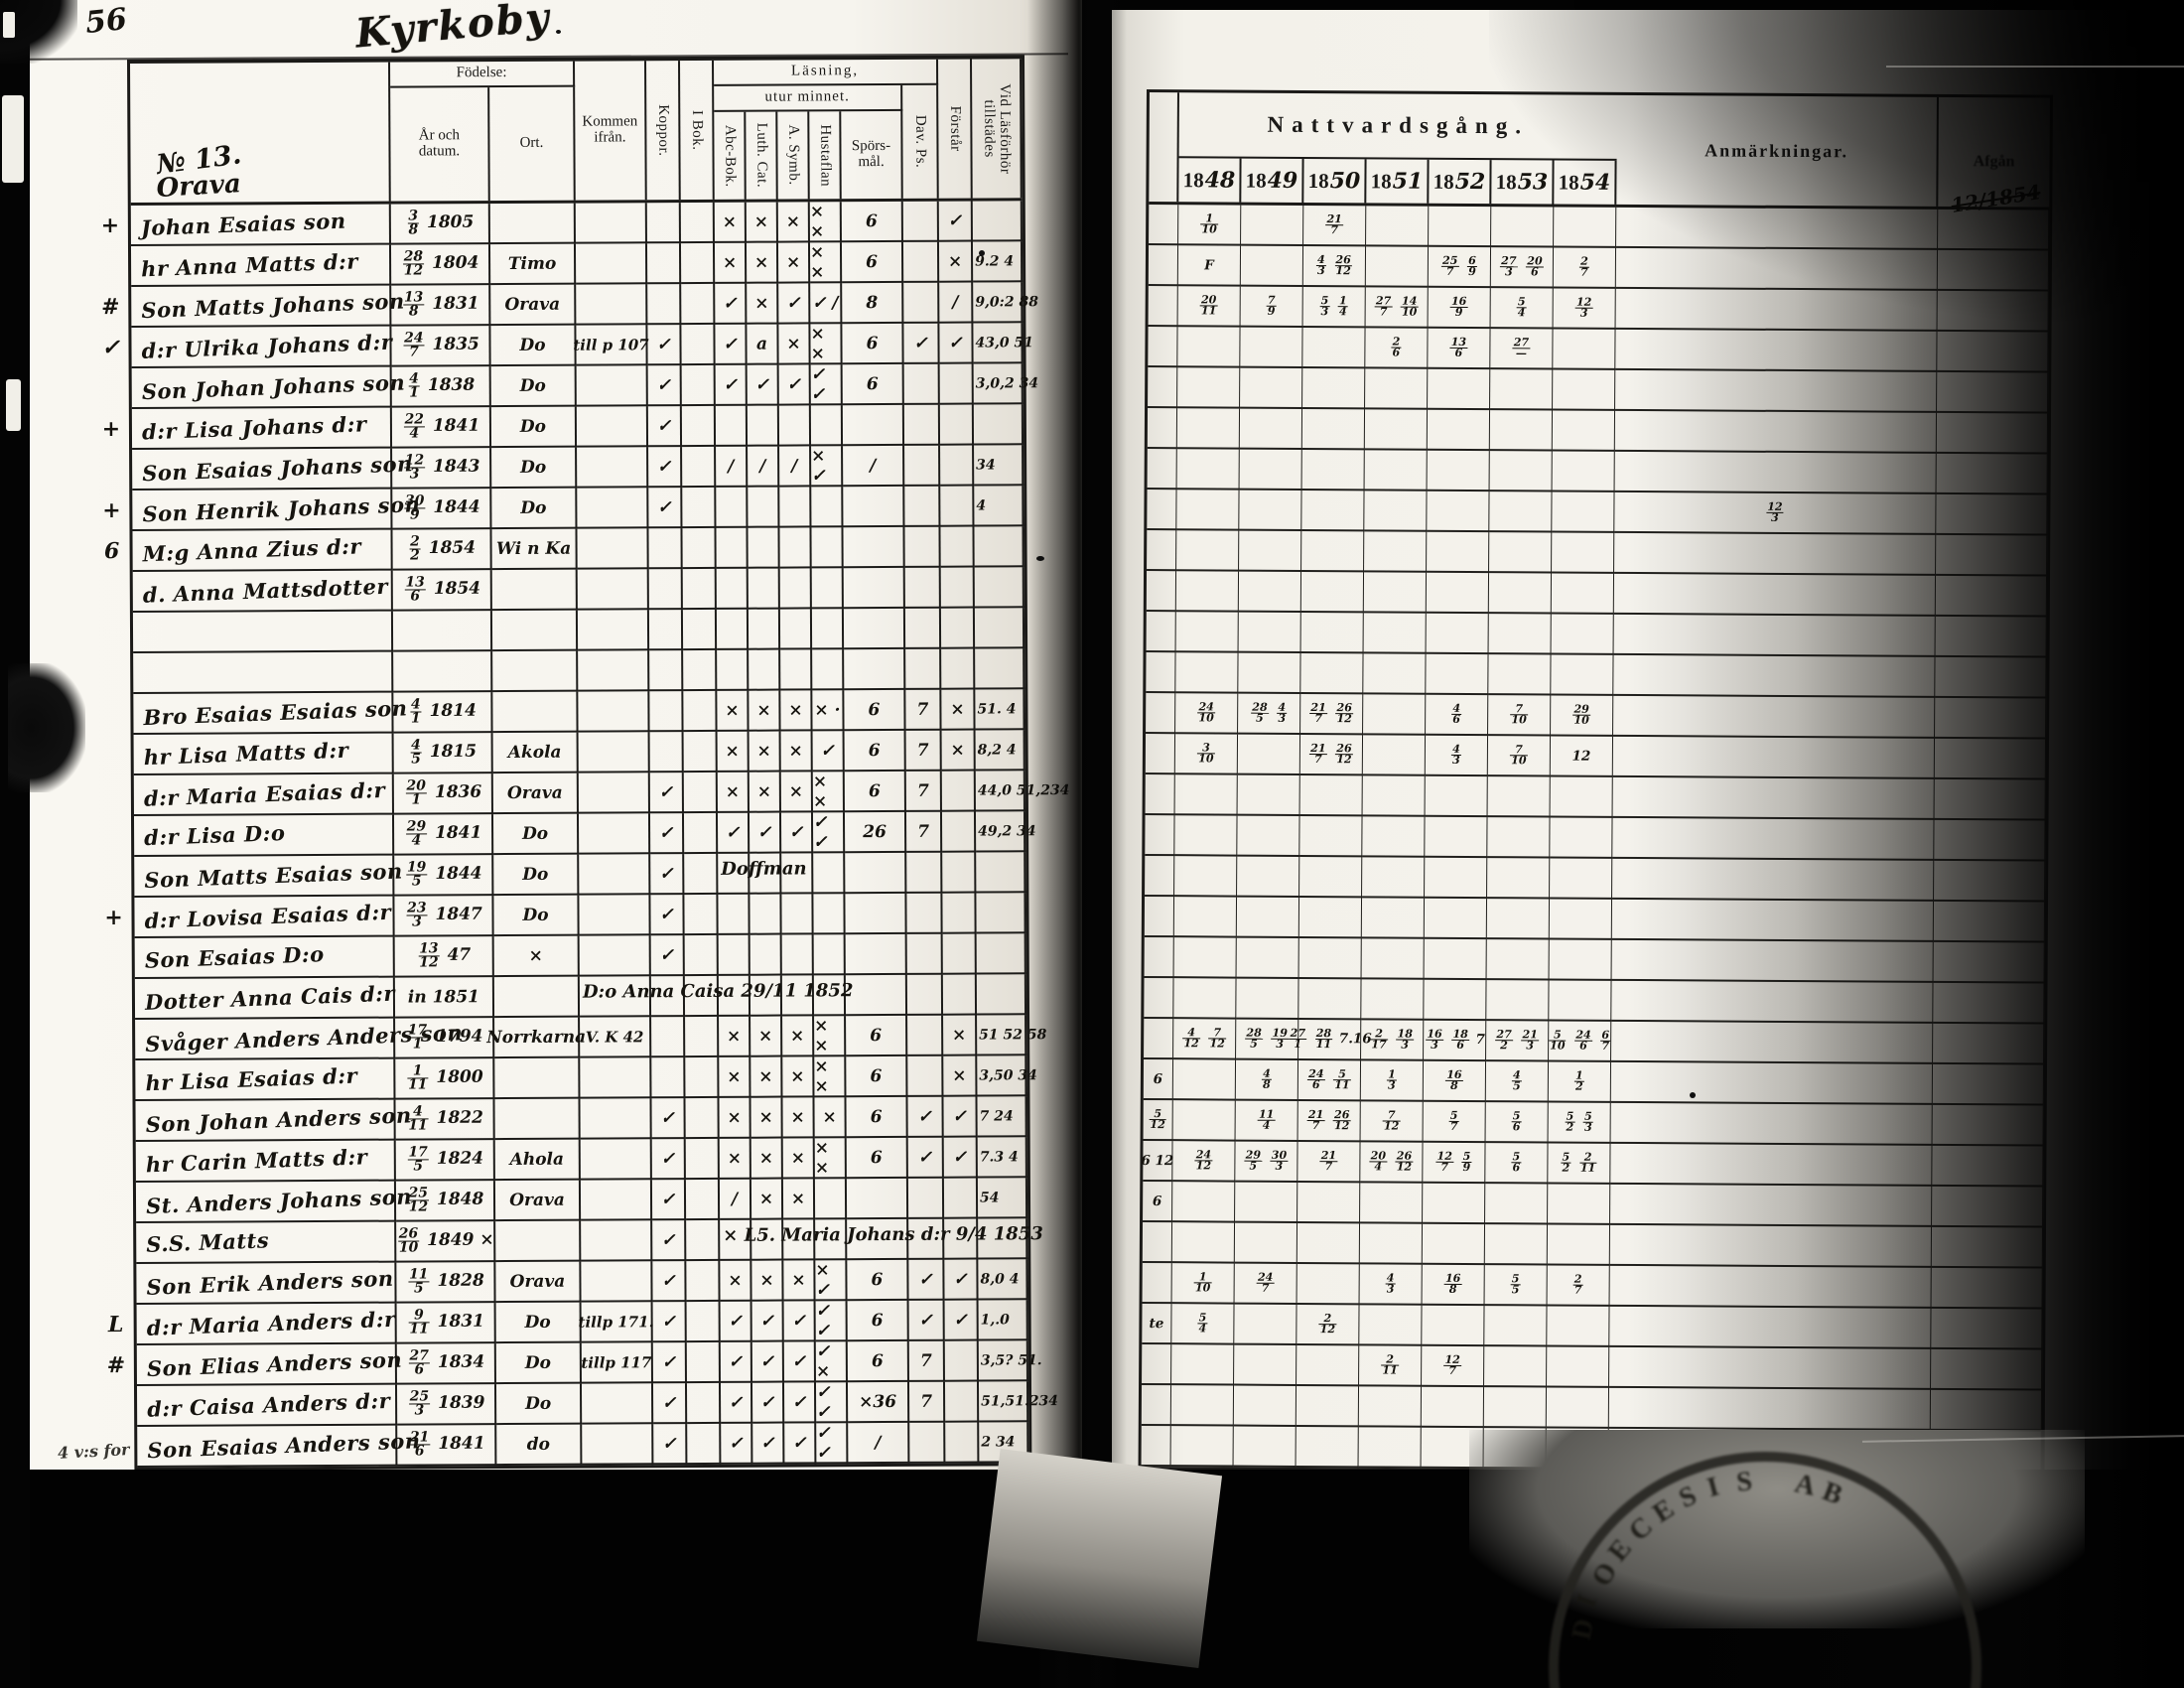 The width and height of the screenshot is (2184, 1688). What do you see at coordinates (1329, 1161) in the screenshot?
I see `handwritten-entry: 21 7` at bounding box center [1329, 1161].